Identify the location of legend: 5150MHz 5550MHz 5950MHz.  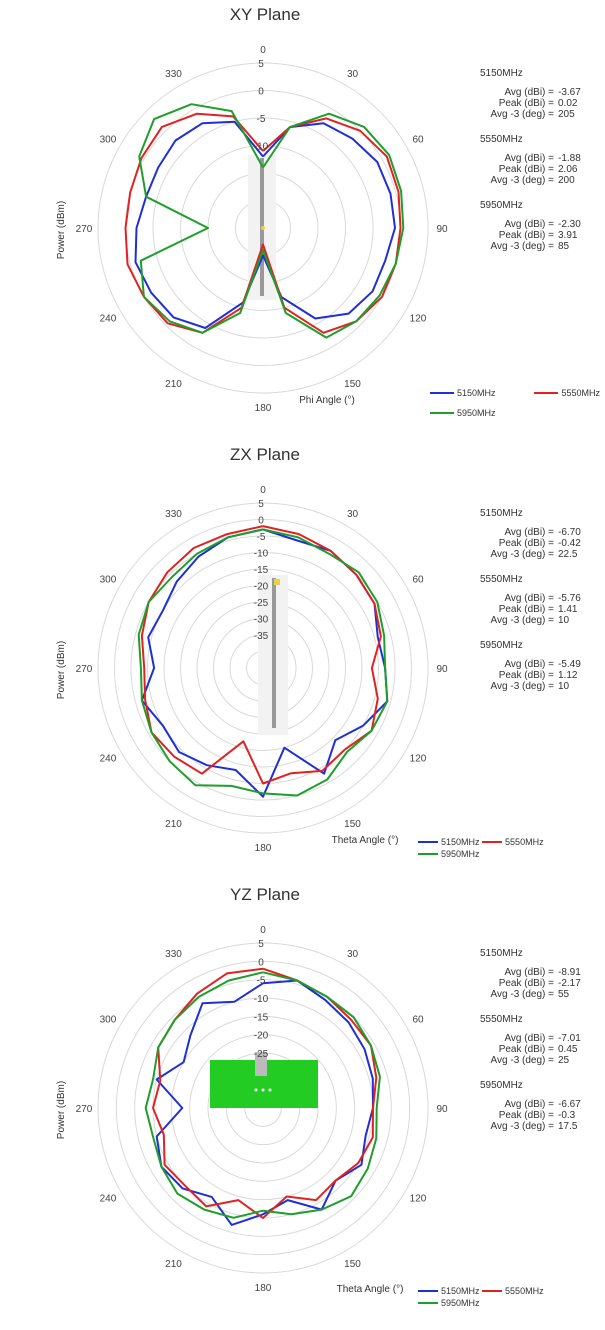
(511, 1296).